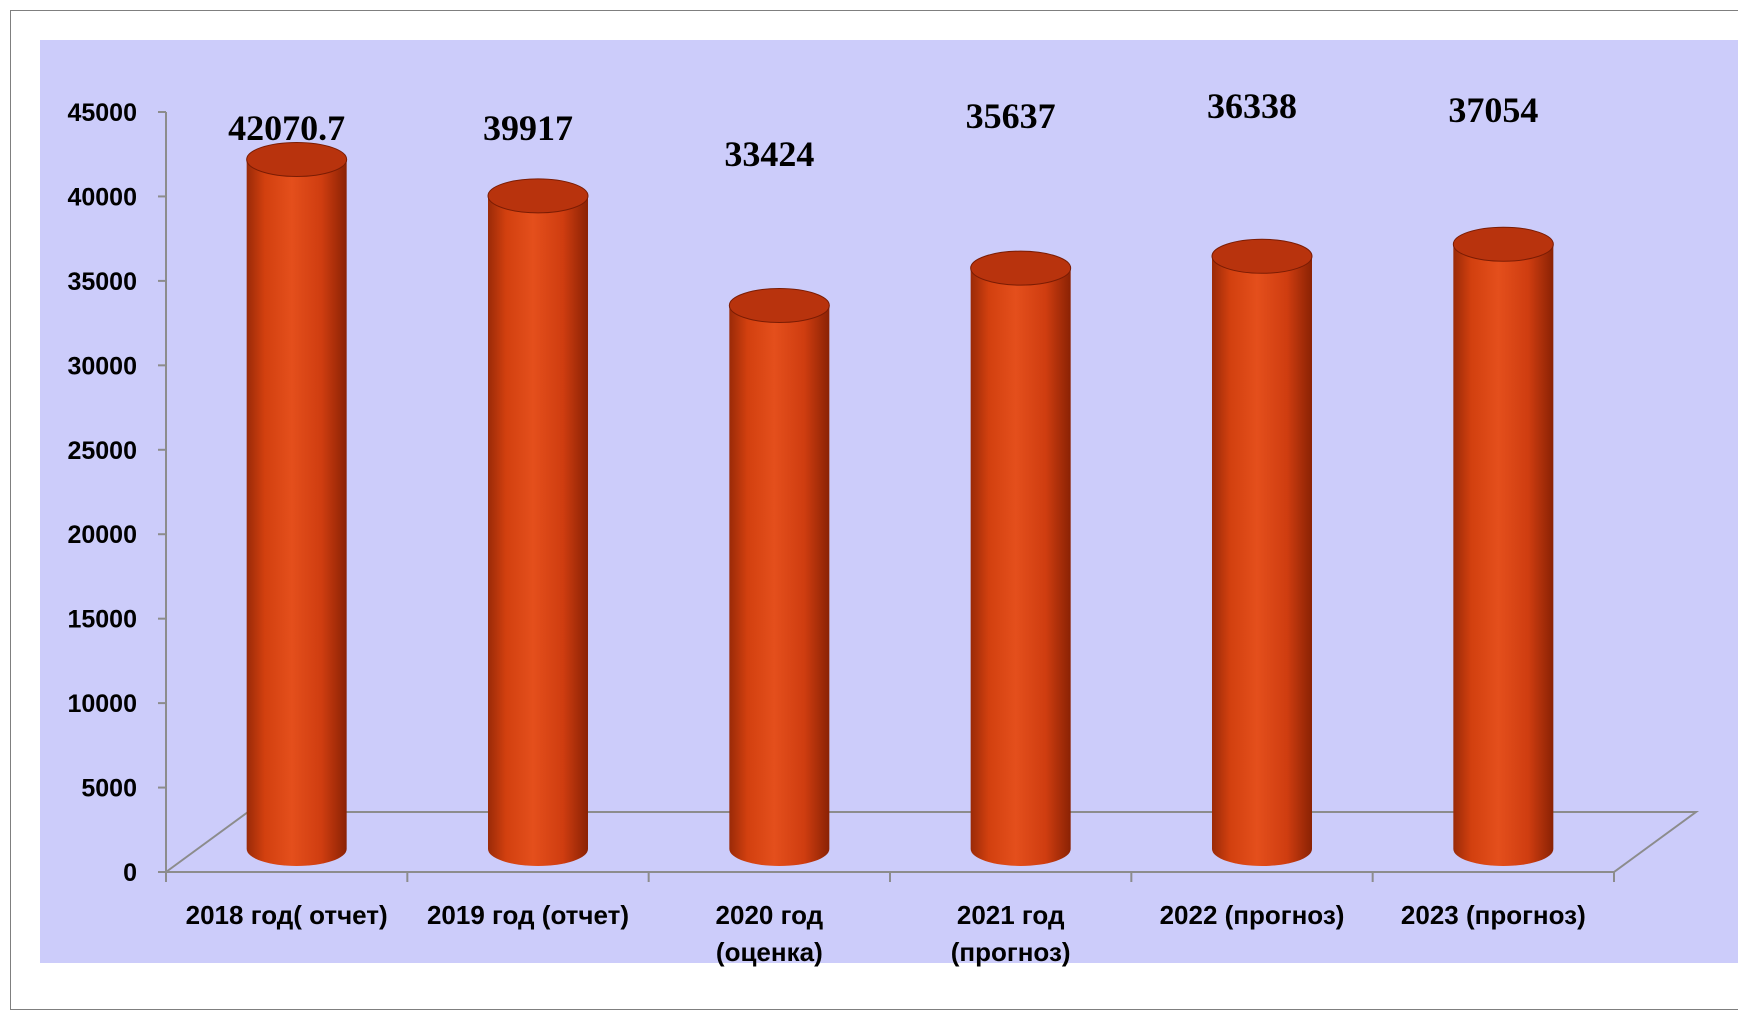 Image resolution: width=1738 pixels, height=1010 pixels. I want to click on data-label: 33424, so click(769, 154).